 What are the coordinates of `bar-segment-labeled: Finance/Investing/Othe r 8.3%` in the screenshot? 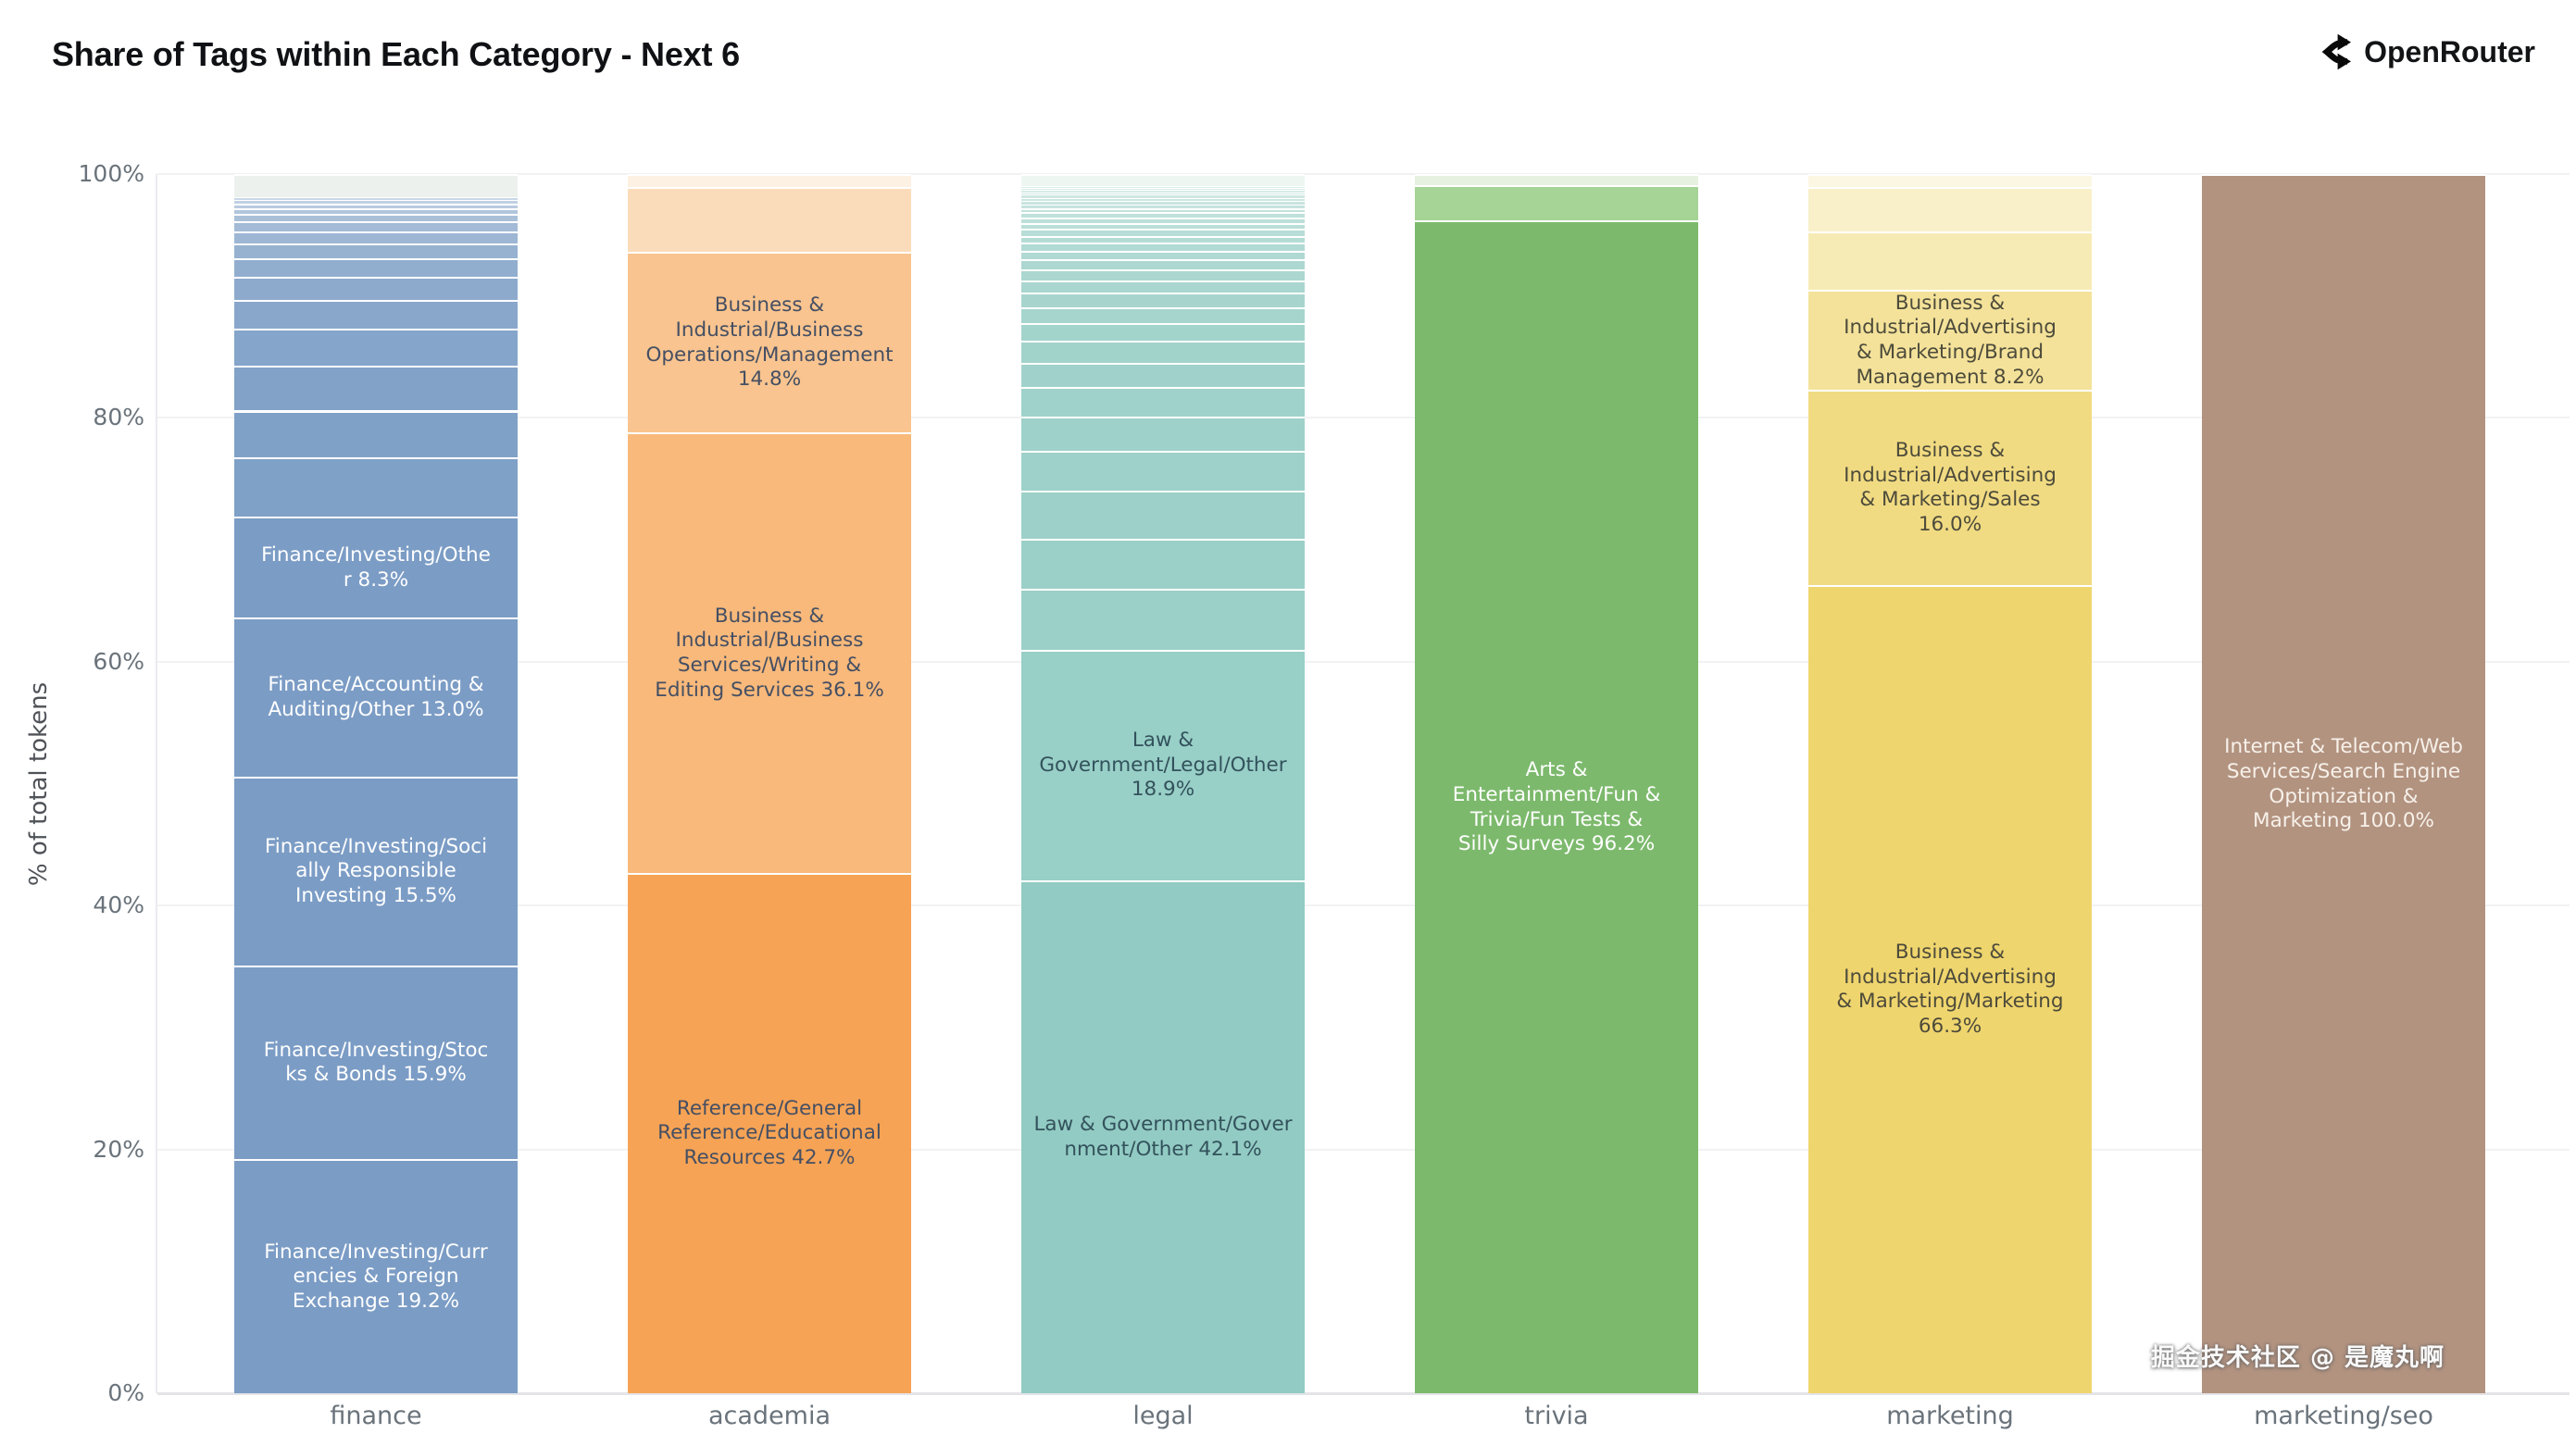 It's located at (376, 567).